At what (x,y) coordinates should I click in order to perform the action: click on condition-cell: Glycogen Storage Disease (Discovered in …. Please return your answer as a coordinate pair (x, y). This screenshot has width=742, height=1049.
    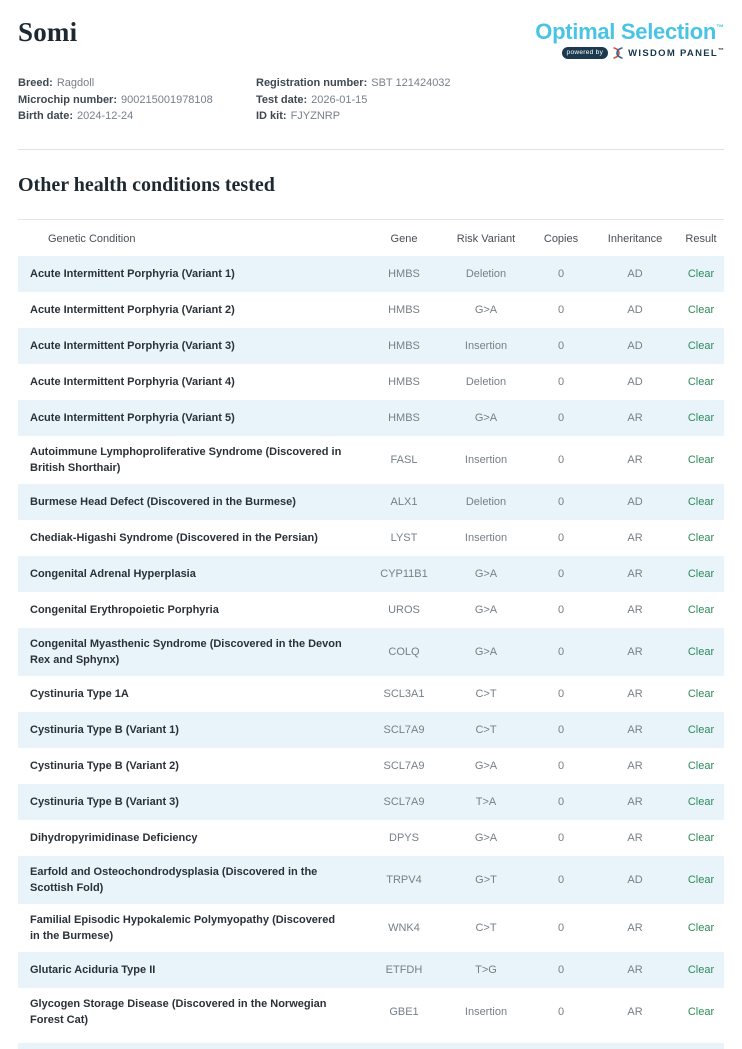
    Looking at the image, I should click on (178, 1011).